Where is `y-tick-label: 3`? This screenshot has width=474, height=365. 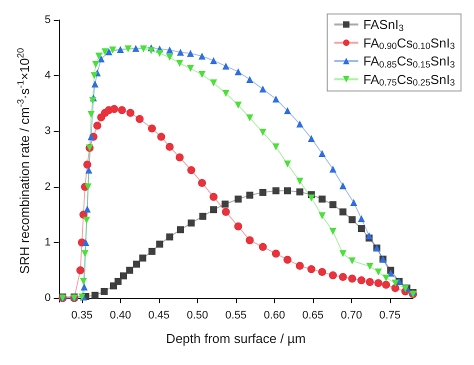
y-tick-label: 3 is located at coordinates (47, 131).